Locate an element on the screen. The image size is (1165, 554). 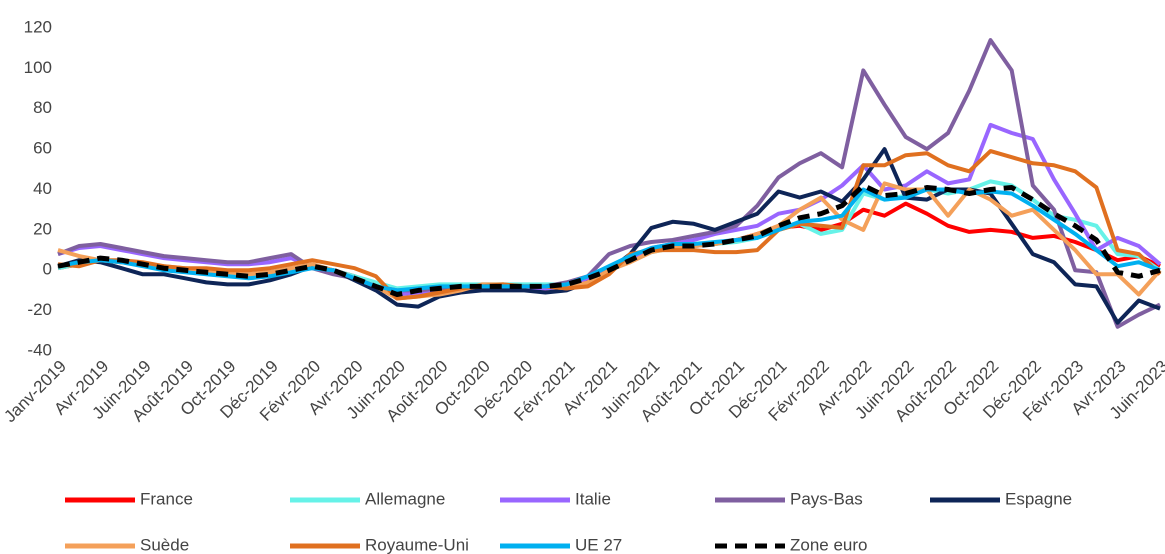
y-tick-label: 120 is located at coordinates (38, 26).